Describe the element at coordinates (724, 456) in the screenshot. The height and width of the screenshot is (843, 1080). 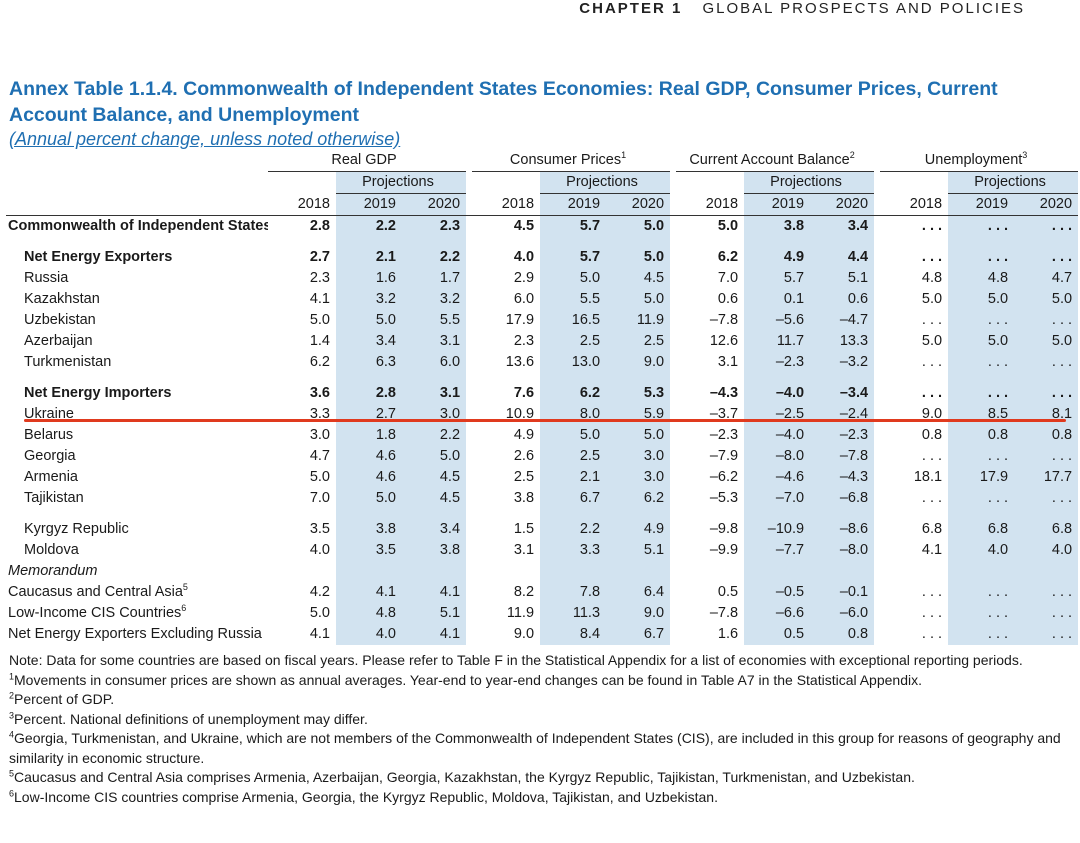
I see `data-cell: –7.9` at that location.